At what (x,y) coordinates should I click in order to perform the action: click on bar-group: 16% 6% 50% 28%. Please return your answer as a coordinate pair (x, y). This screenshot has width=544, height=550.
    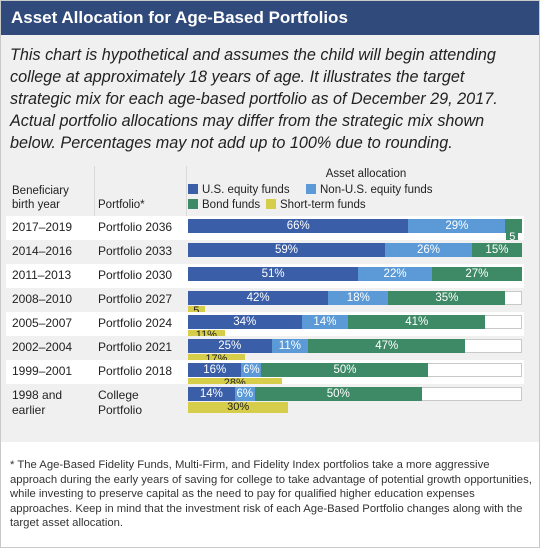
    Looking at the image, I should click on (355, 376).